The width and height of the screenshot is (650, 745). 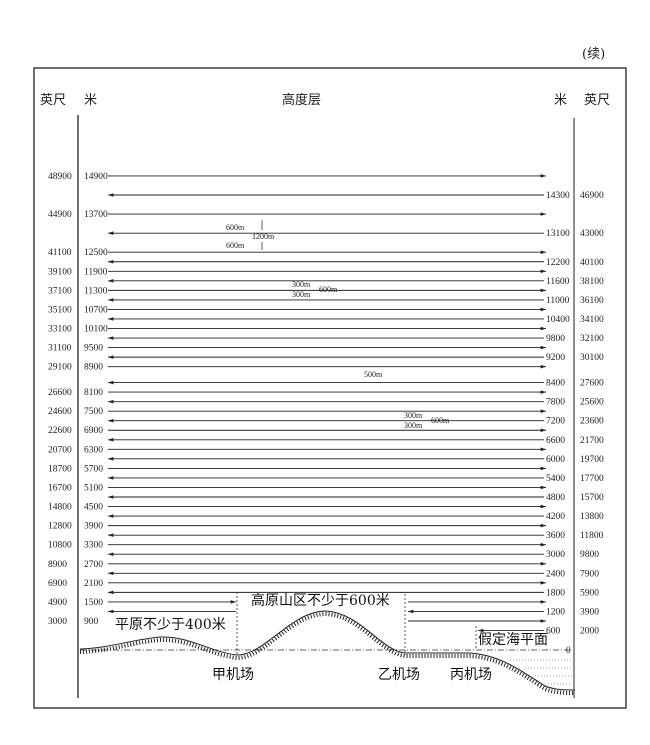 I want to click on left-ft-label: 22600, so click(x=60, y=431).